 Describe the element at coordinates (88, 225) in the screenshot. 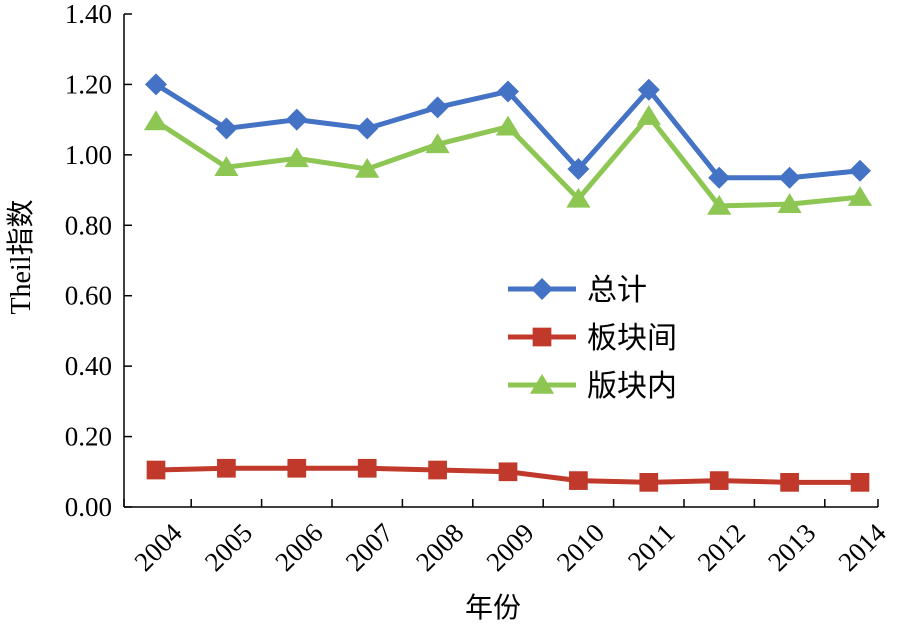

I see `y-tick-label: 0.80` at that location.